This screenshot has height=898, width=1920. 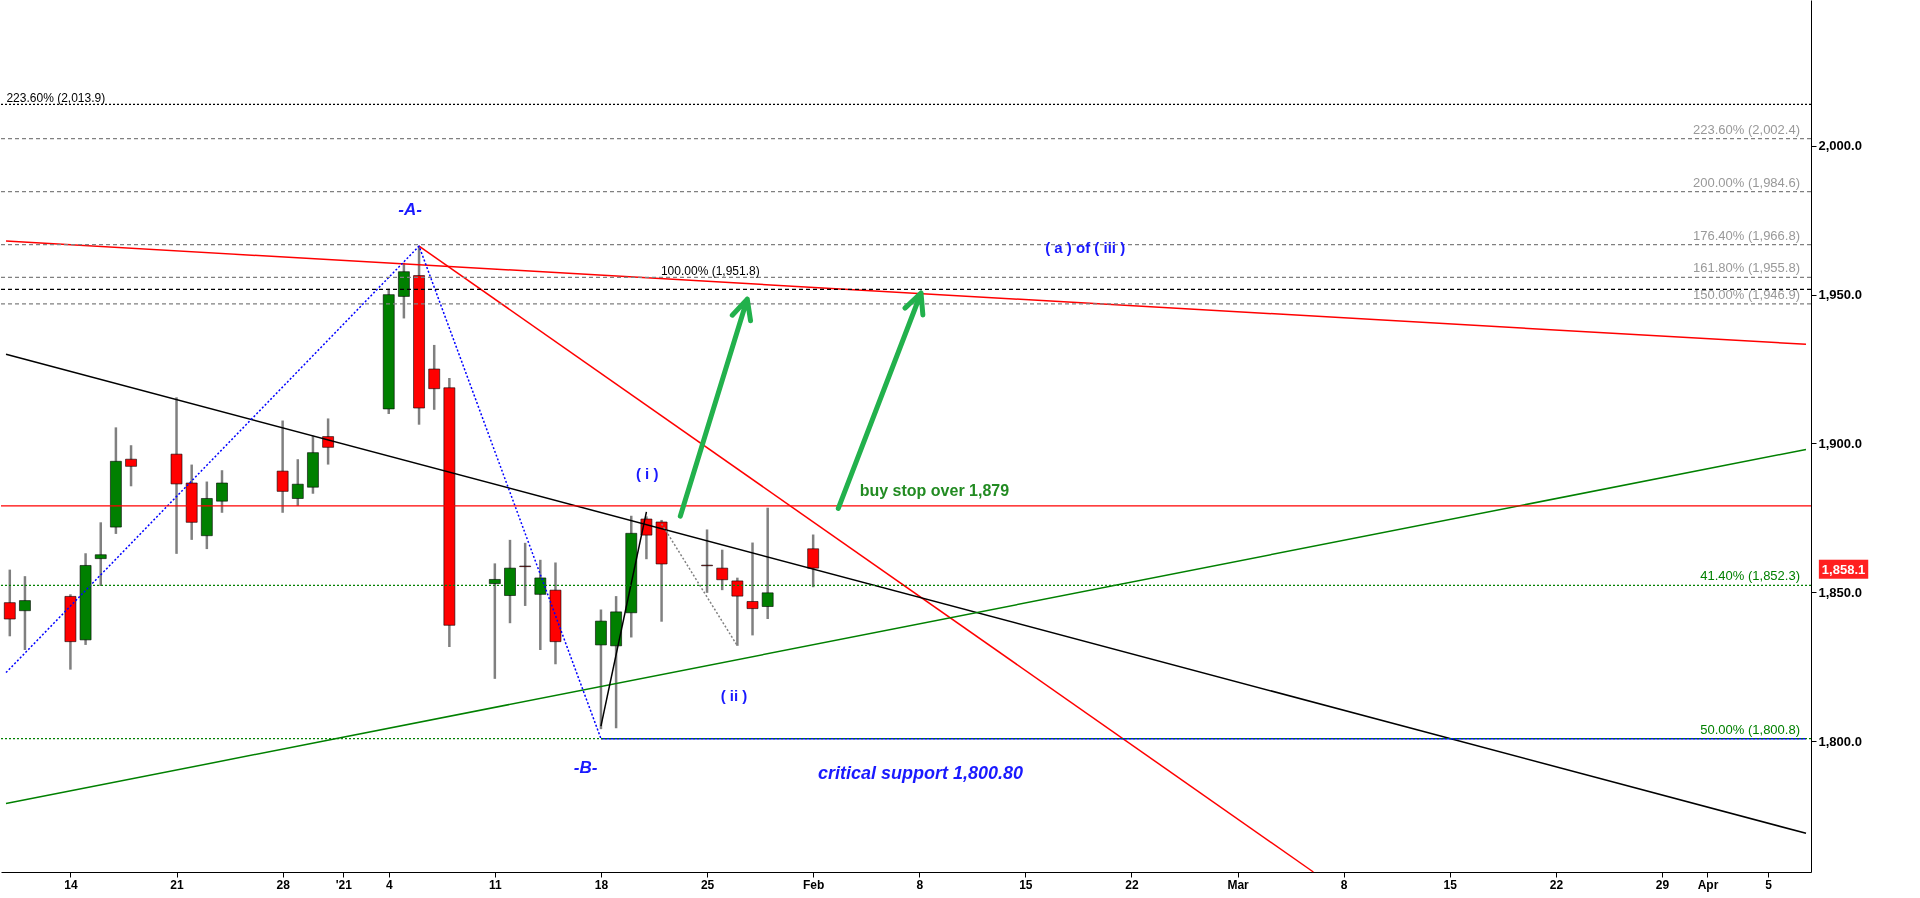 What do you see at coordinates (1840, 443) in the screenshot?
I see `y-tick-label: 1,900.0` at bounding box center [1840, 443].